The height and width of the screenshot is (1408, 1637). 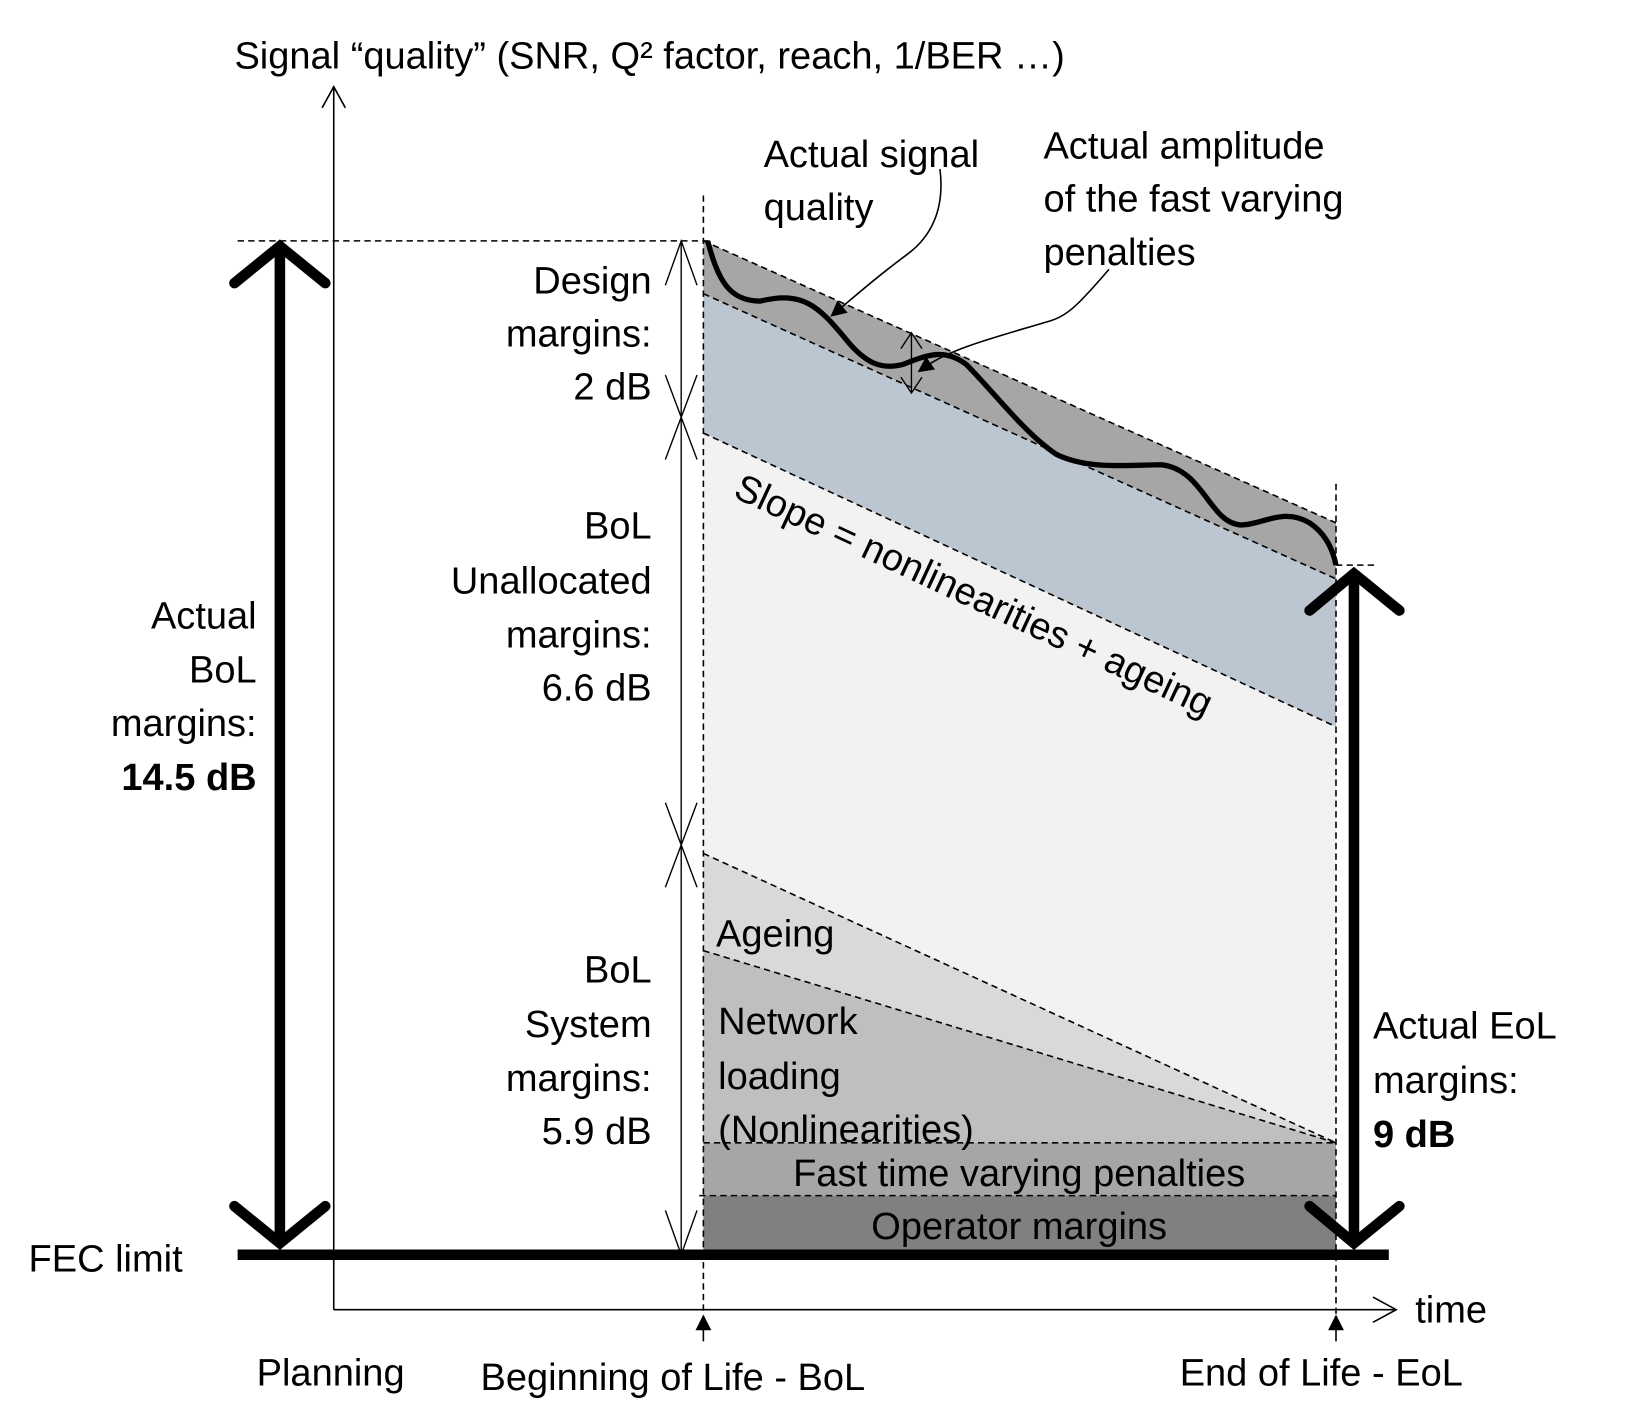 I want to click on label-line: Actual amplitude, so click(x=1183, y=147).